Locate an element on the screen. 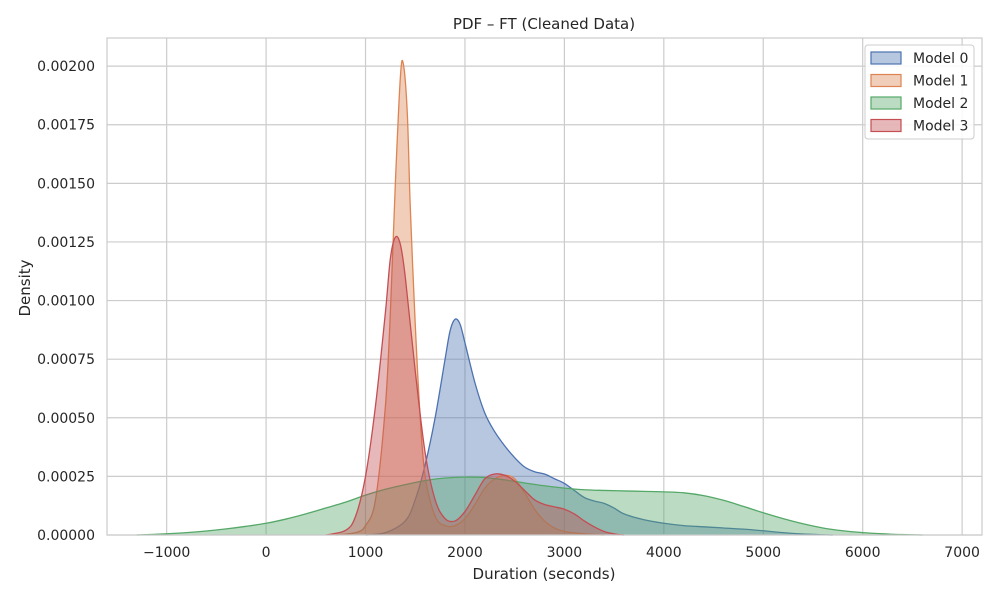 The height and width of the screenshot is (600, 1000). legend-box is located at coordinates (919, 92).